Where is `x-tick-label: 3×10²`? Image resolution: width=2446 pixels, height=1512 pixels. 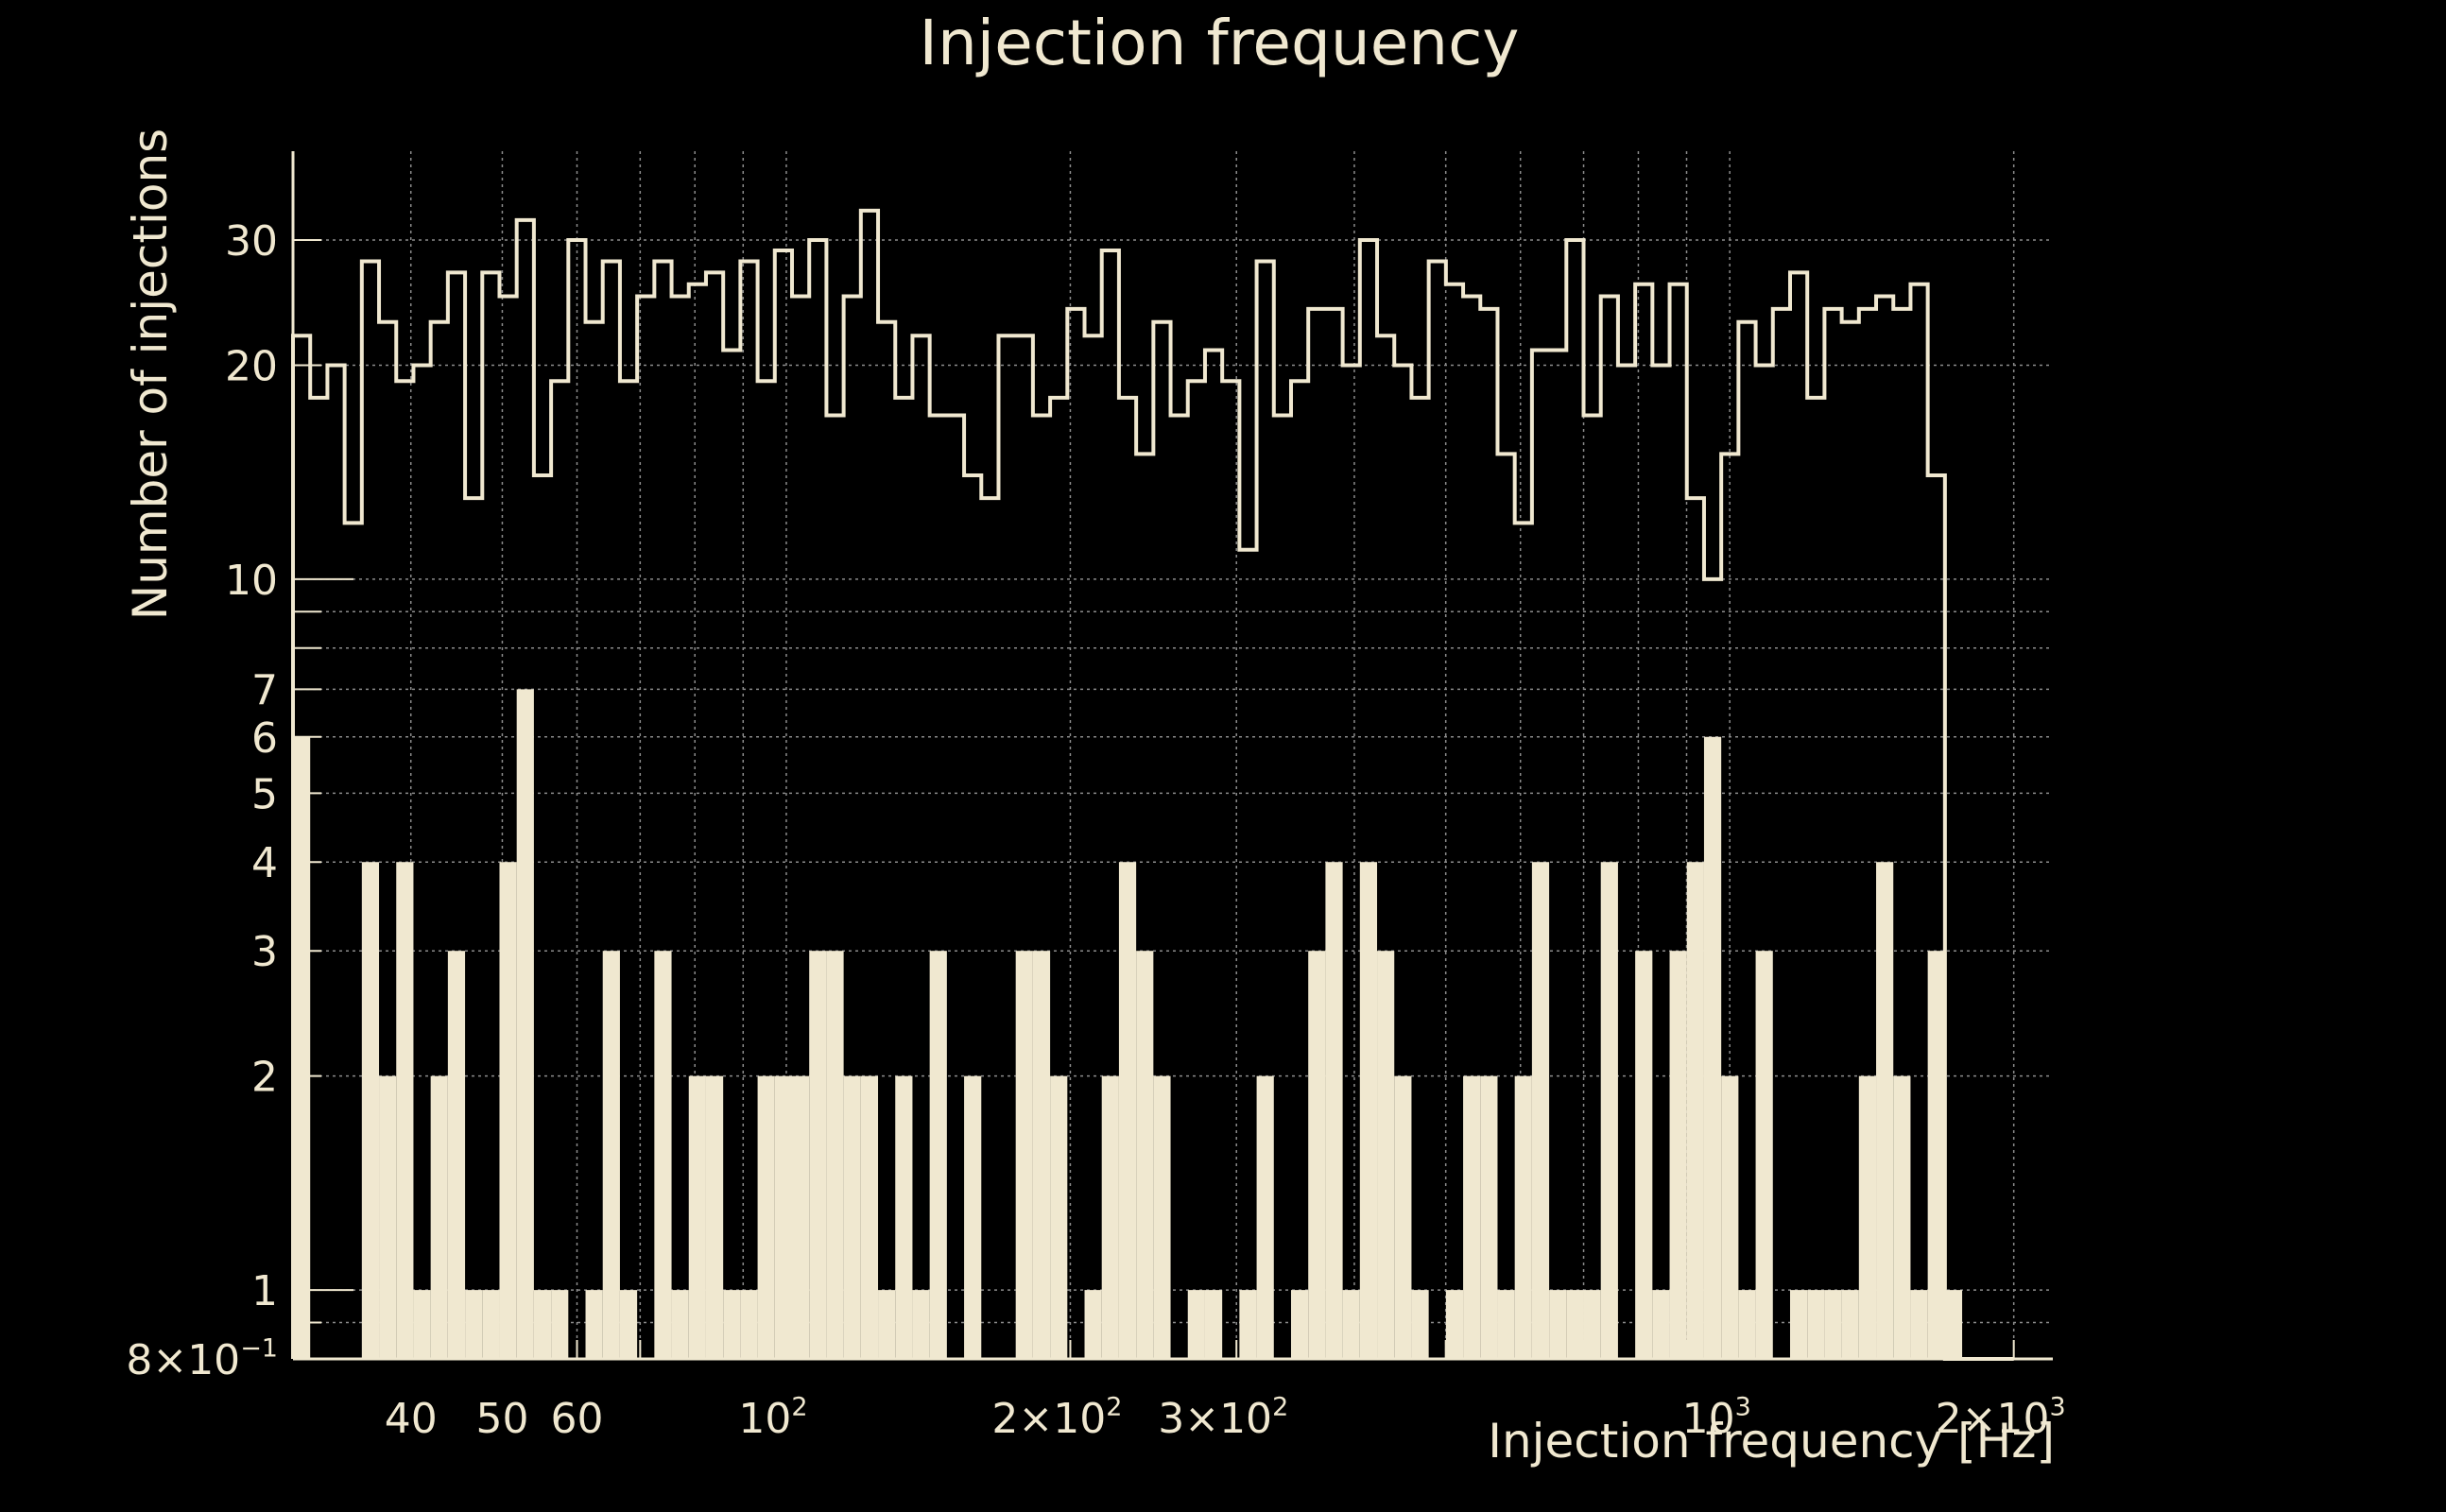 x-tick-label: 3×10² is located at coordinates (1223, 1418).